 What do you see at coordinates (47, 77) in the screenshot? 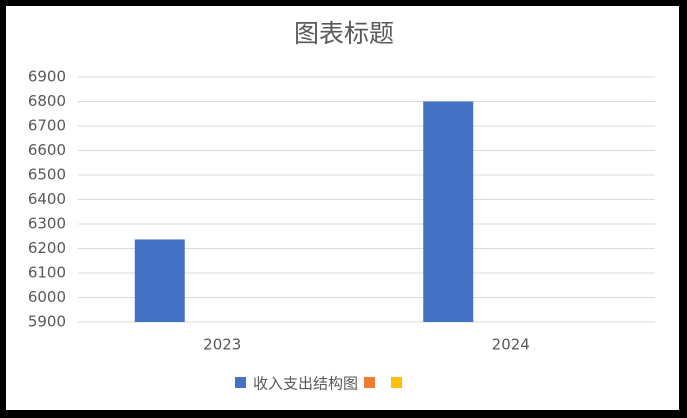
I see `y-tick-label: 6900` at bounding box center [47, 77].